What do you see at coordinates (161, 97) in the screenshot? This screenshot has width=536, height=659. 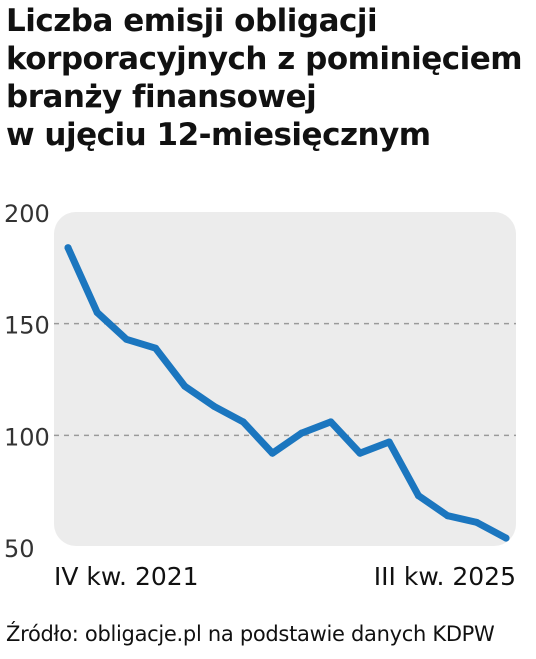 I see `title-line-3: branży finansowej` at bounding box center [161, 97].